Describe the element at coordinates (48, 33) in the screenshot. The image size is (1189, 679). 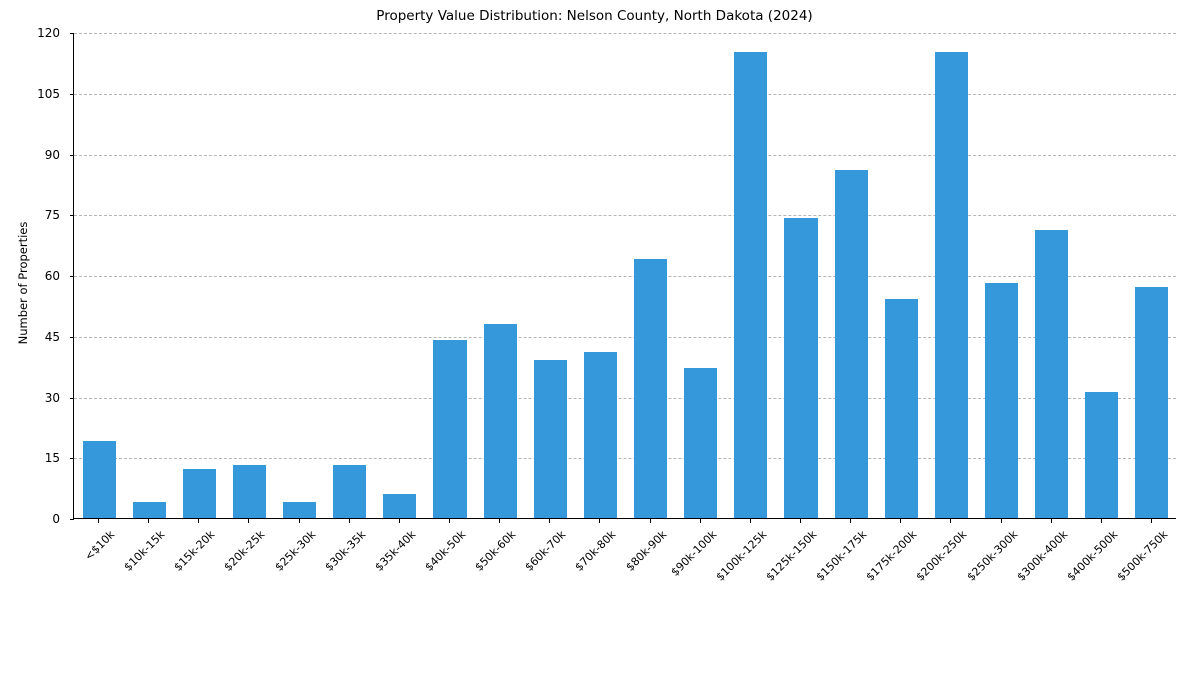
I see `y-tick-label: 120` at that location.